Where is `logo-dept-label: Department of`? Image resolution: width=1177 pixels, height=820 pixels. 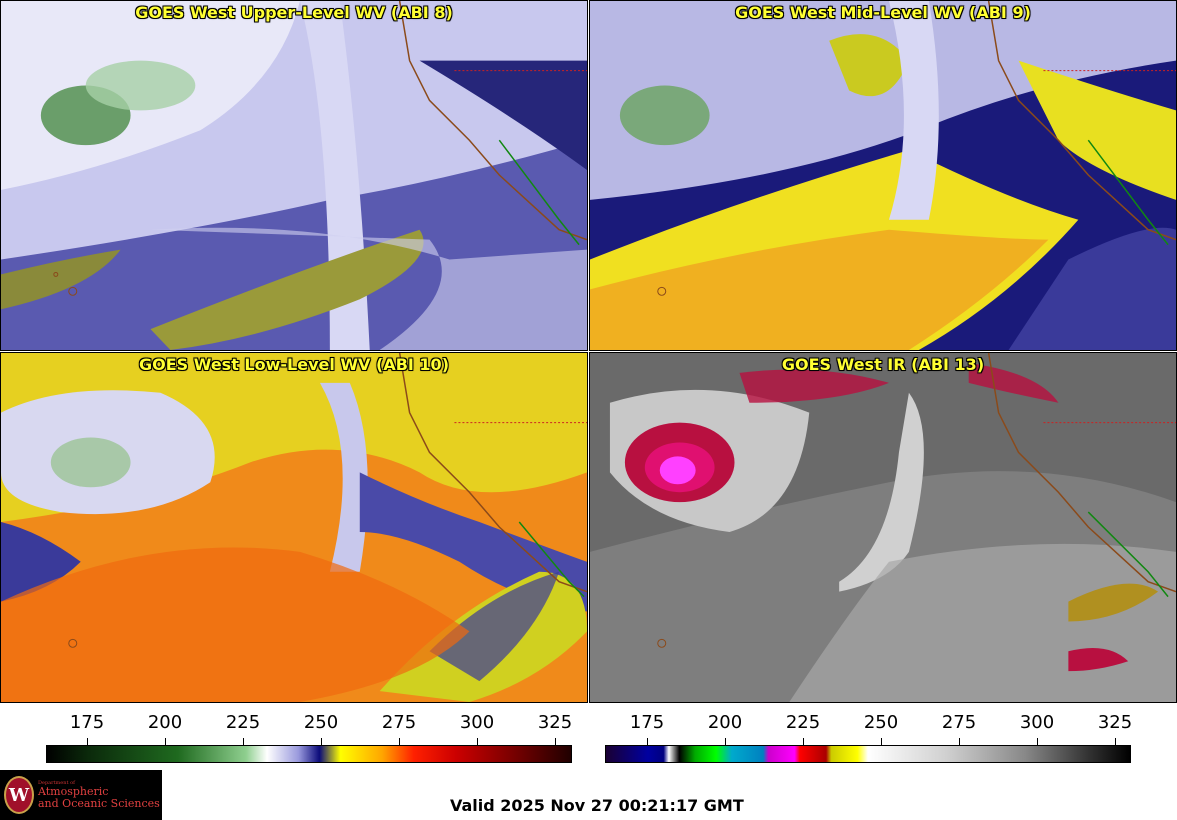
logo-dept-label: Department of is located at coordinates (56, 782).